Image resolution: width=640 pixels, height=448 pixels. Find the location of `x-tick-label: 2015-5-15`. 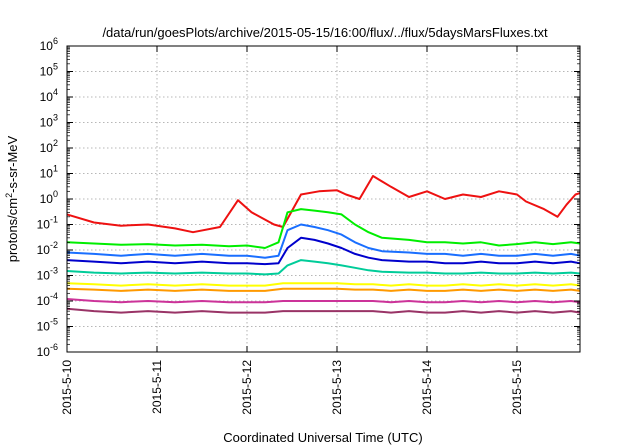

x-tick-label: 2015-5-15 is located at coordinates (517, 387).